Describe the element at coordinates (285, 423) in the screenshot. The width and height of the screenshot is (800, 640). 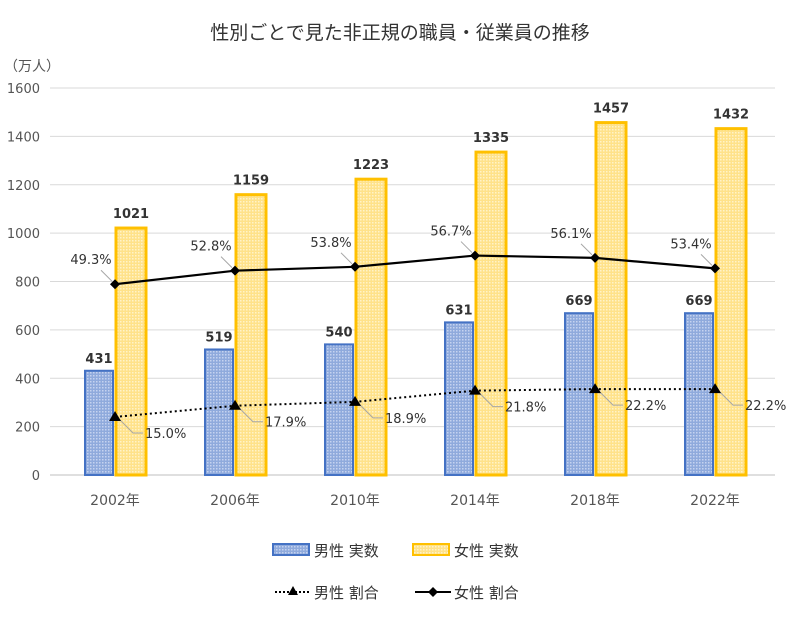
I see `ratio-label-male: 17.9%` at that location.